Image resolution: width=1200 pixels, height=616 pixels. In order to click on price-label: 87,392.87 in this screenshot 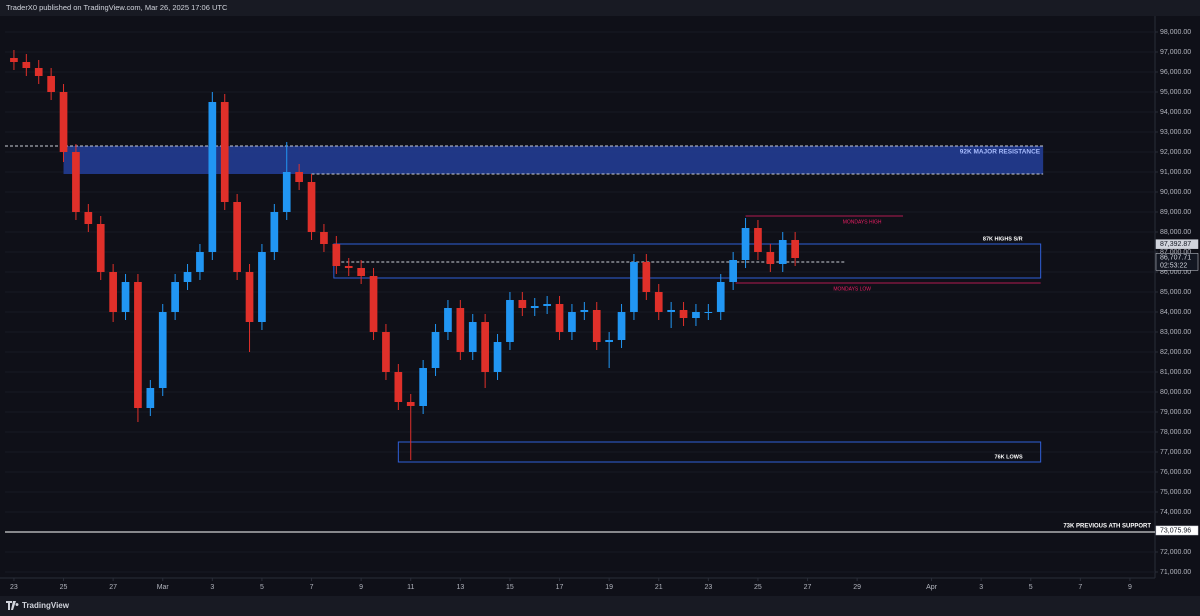, I will do `click(1175, 244)`.